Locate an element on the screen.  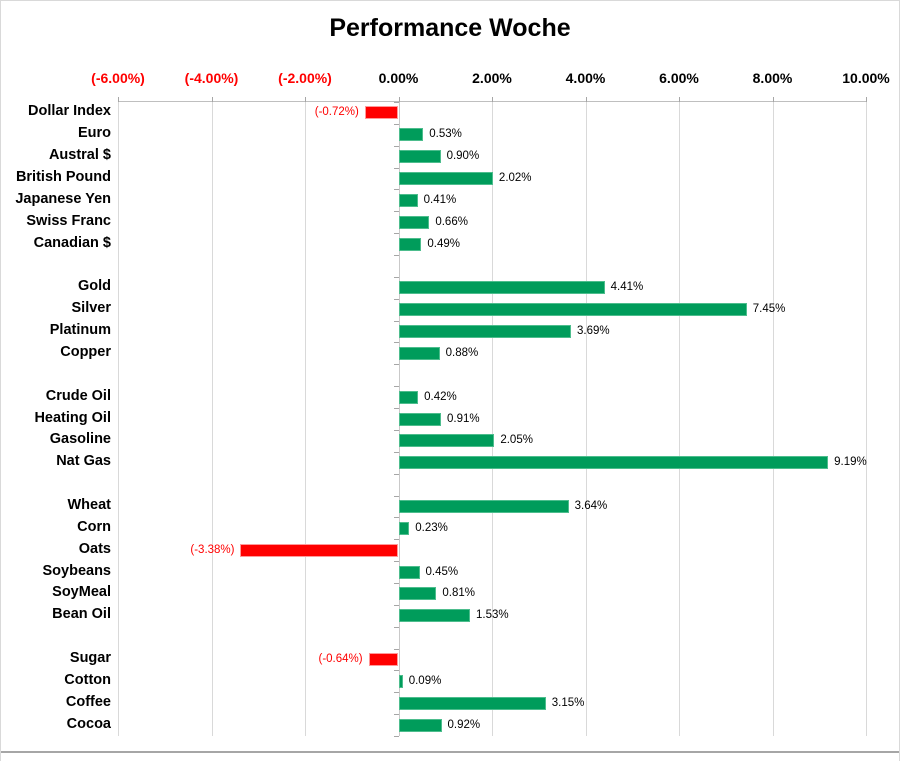
bar-cocoa is located at coordinates (420, 725).